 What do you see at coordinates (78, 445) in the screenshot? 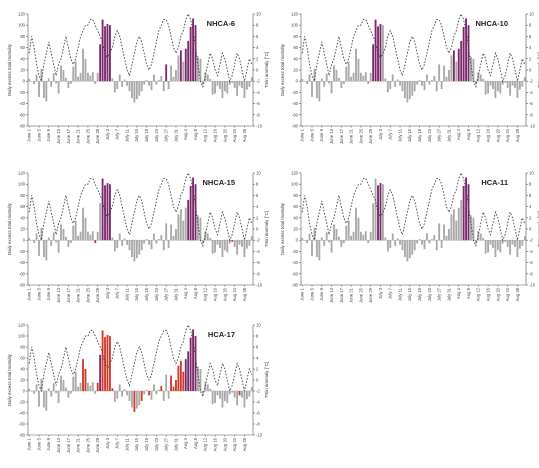
I see `x-tick-label: June 21` at bounding box center [78, 445].